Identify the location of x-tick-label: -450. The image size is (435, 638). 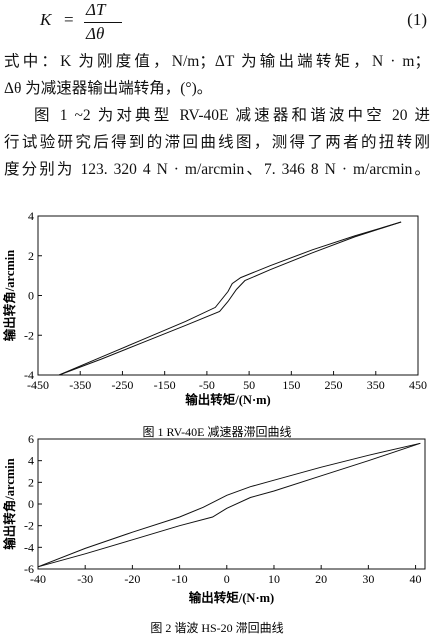
(38, 385).